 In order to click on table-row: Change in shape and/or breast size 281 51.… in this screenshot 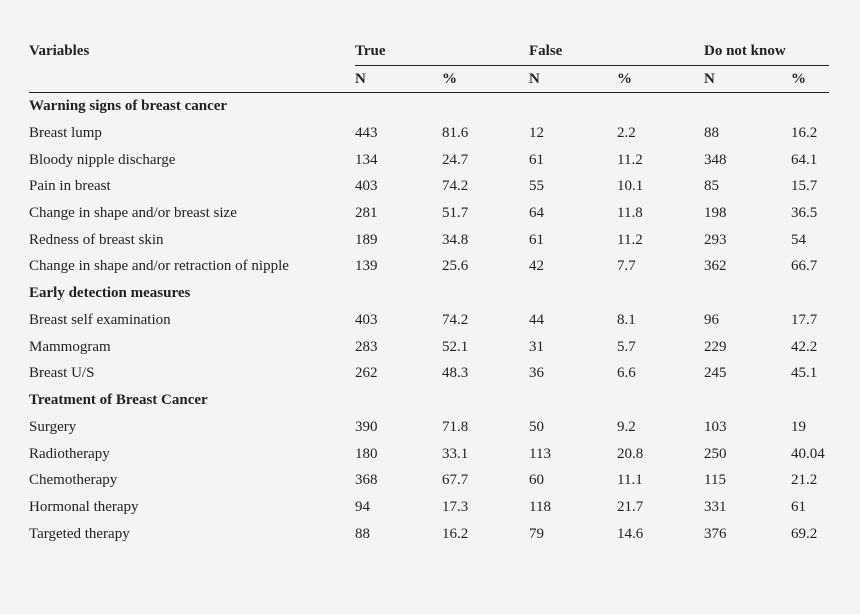, I will do `click(429, 213)`.